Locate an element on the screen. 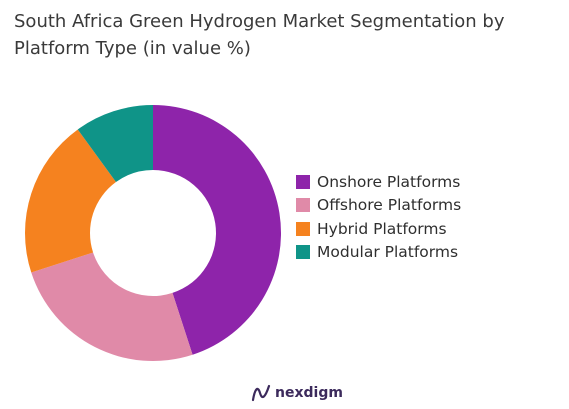 This screenshot has height=409, width=569. legend-label: Modular Platforms is located at coordinates (388, 252).